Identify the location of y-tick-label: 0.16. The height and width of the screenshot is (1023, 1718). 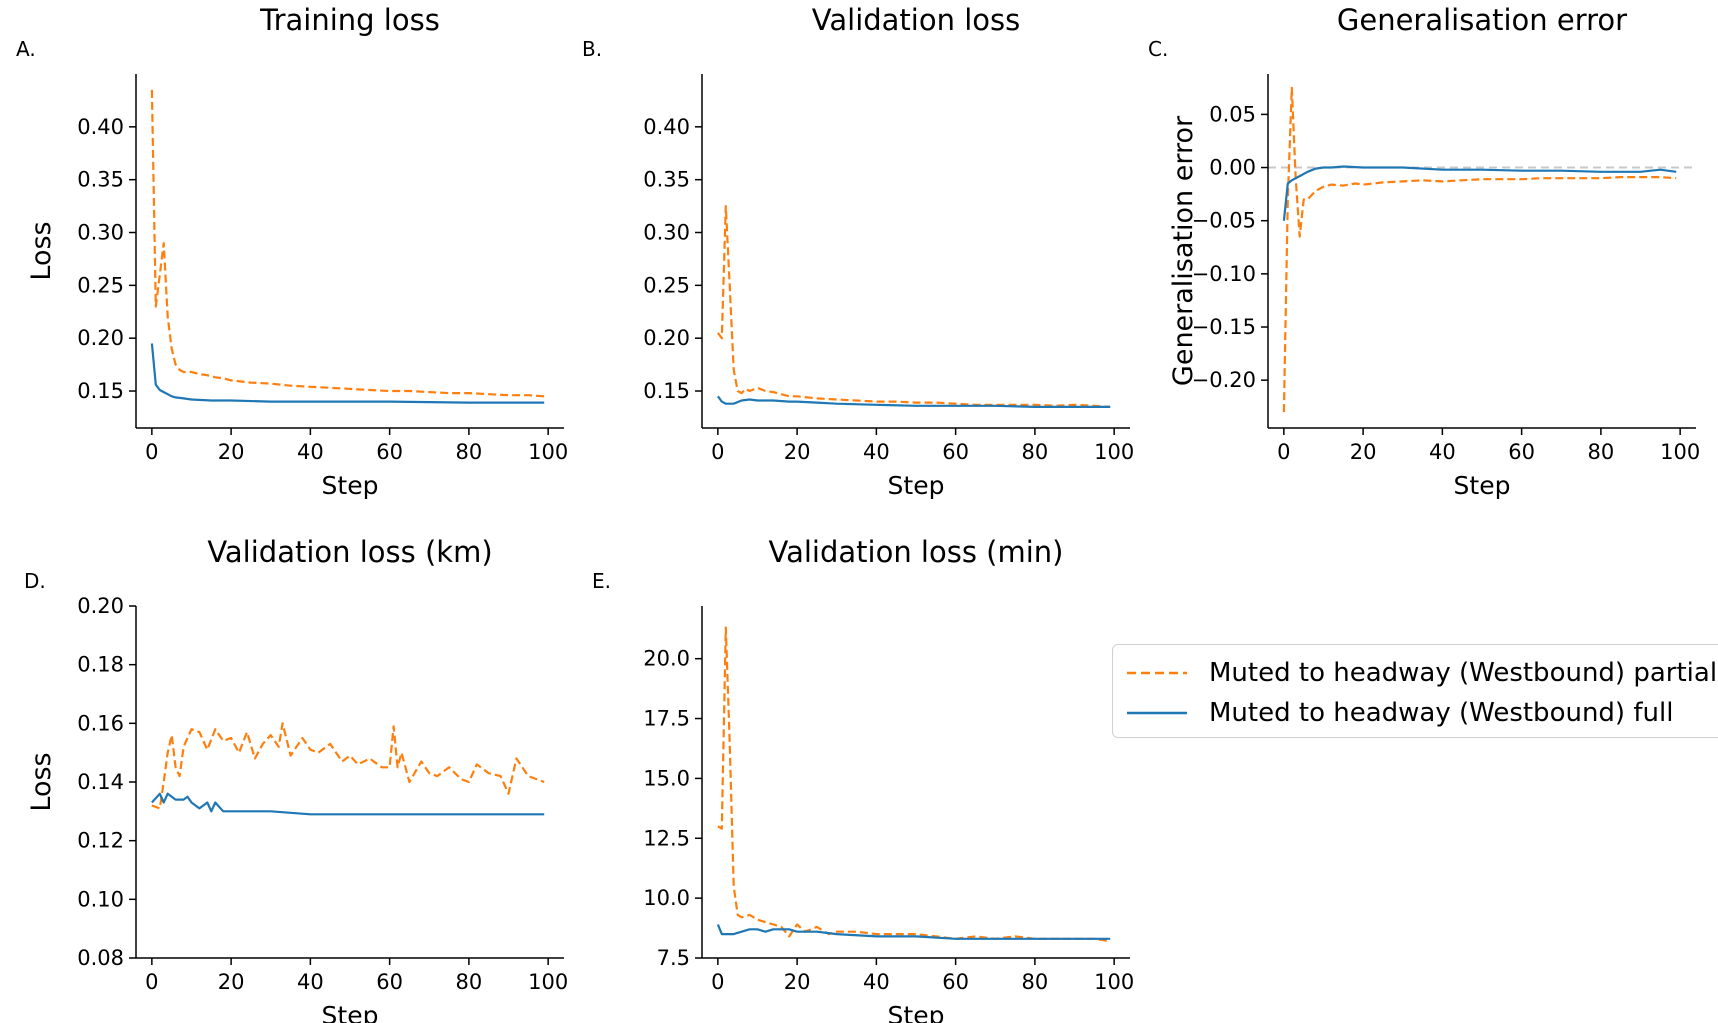
(100, 723).